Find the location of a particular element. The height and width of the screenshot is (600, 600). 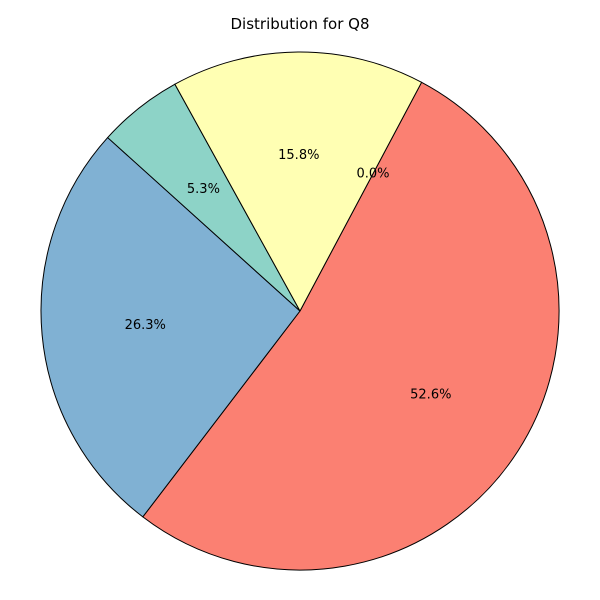

pie-slice-label-0-0: 0.0% is located at coordinates (372, 173).